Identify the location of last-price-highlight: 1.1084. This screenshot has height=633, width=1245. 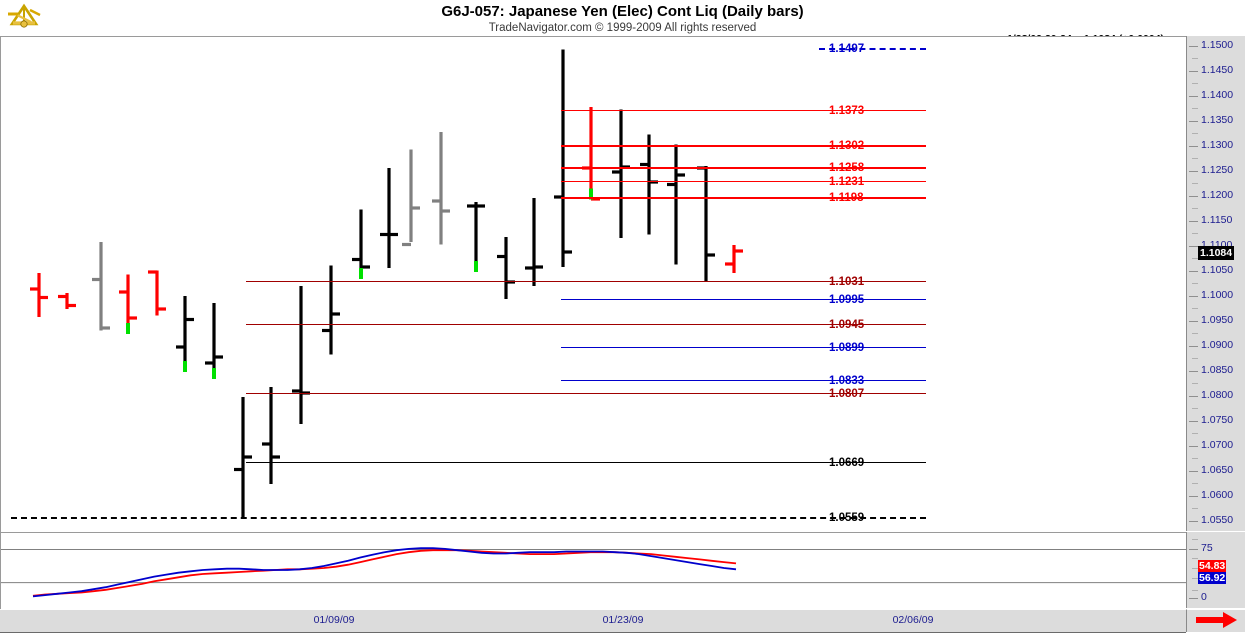
(1216, 253).